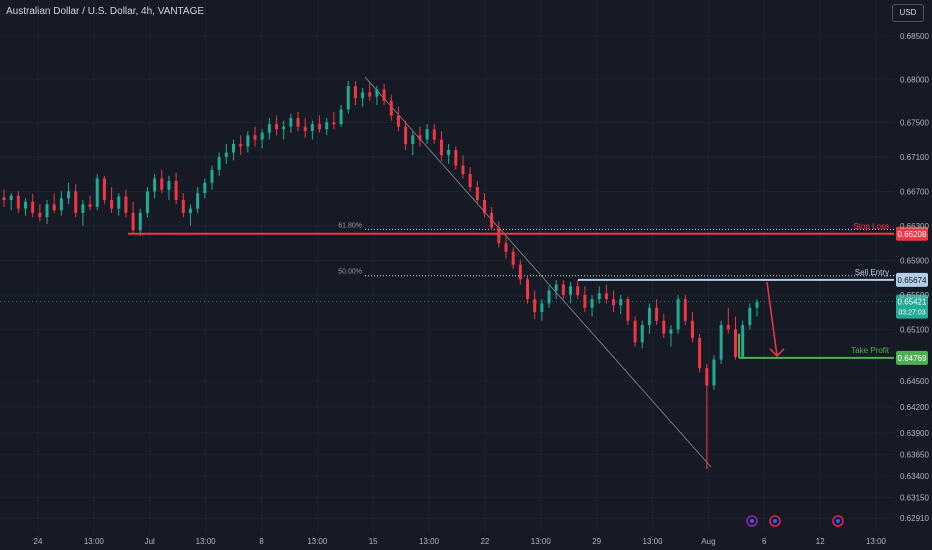  I want to click on level-label: Sell Entry, so click(872, 272).